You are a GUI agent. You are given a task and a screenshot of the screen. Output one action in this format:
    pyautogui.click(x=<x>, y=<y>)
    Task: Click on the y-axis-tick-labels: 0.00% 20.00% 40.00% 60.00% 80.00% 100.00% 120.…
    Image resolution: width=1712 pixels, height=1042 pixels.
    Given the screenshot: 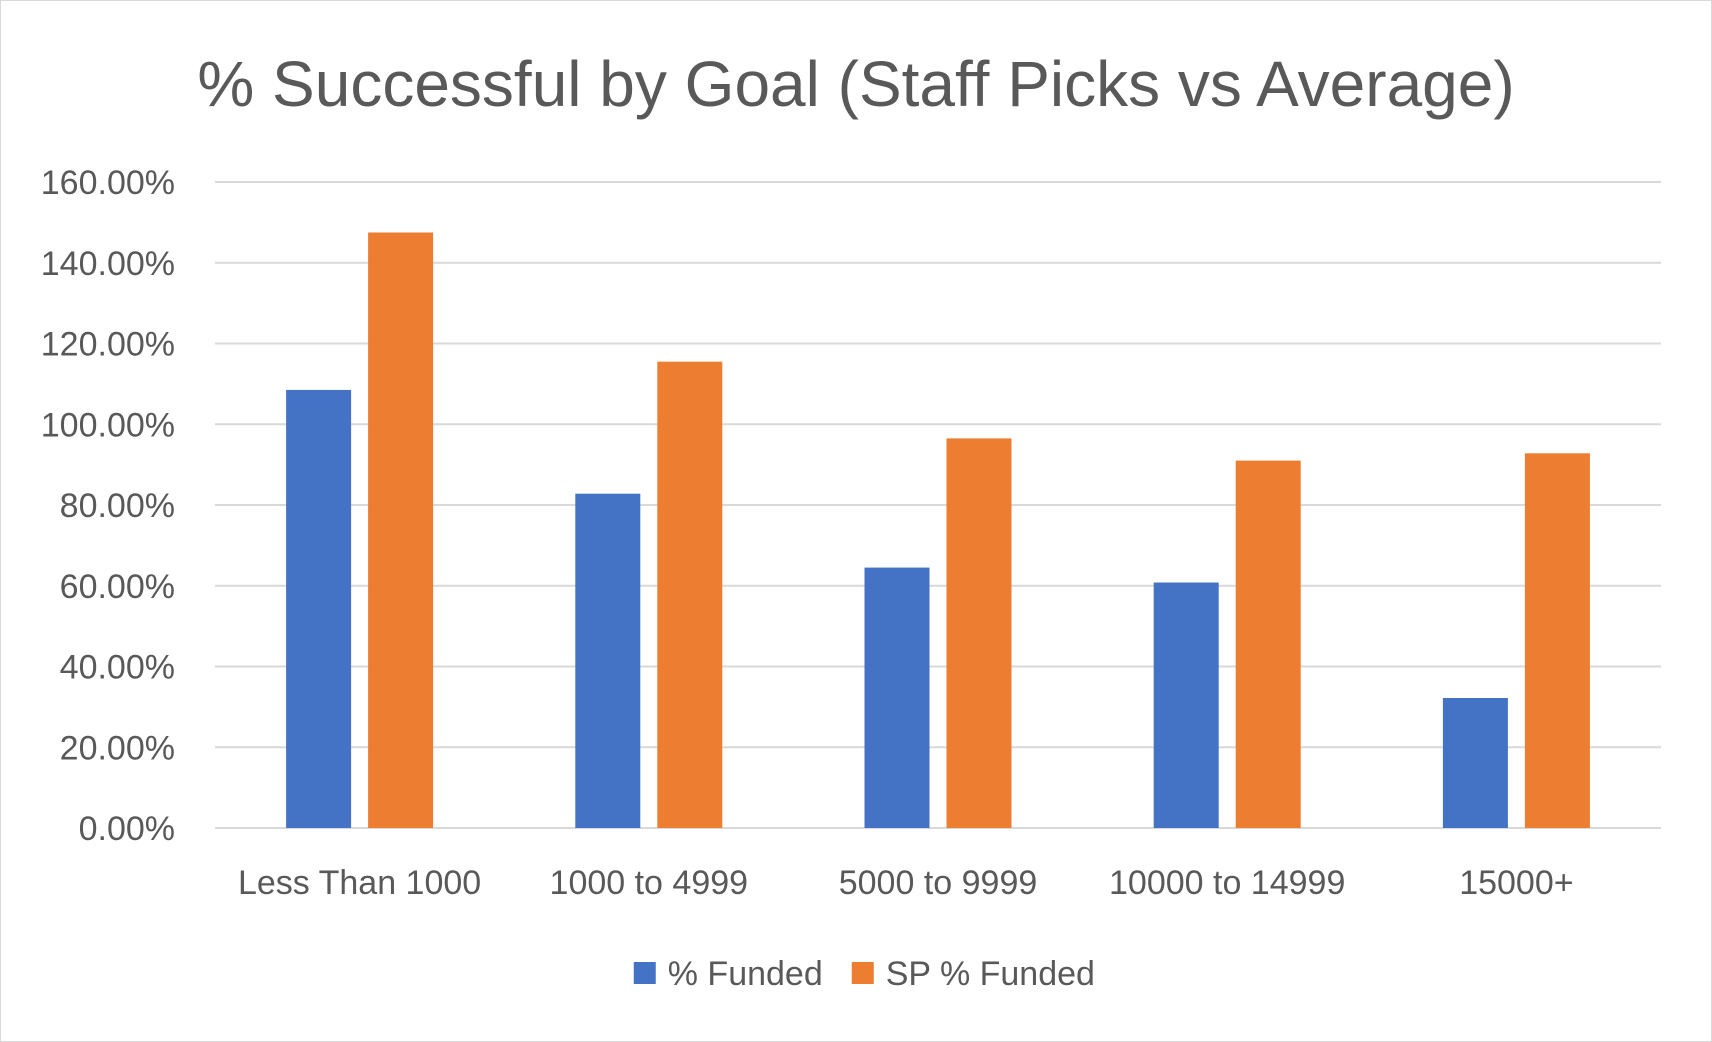 What is the action you would take?
    pyautogui.click(x=108, y=506)
    